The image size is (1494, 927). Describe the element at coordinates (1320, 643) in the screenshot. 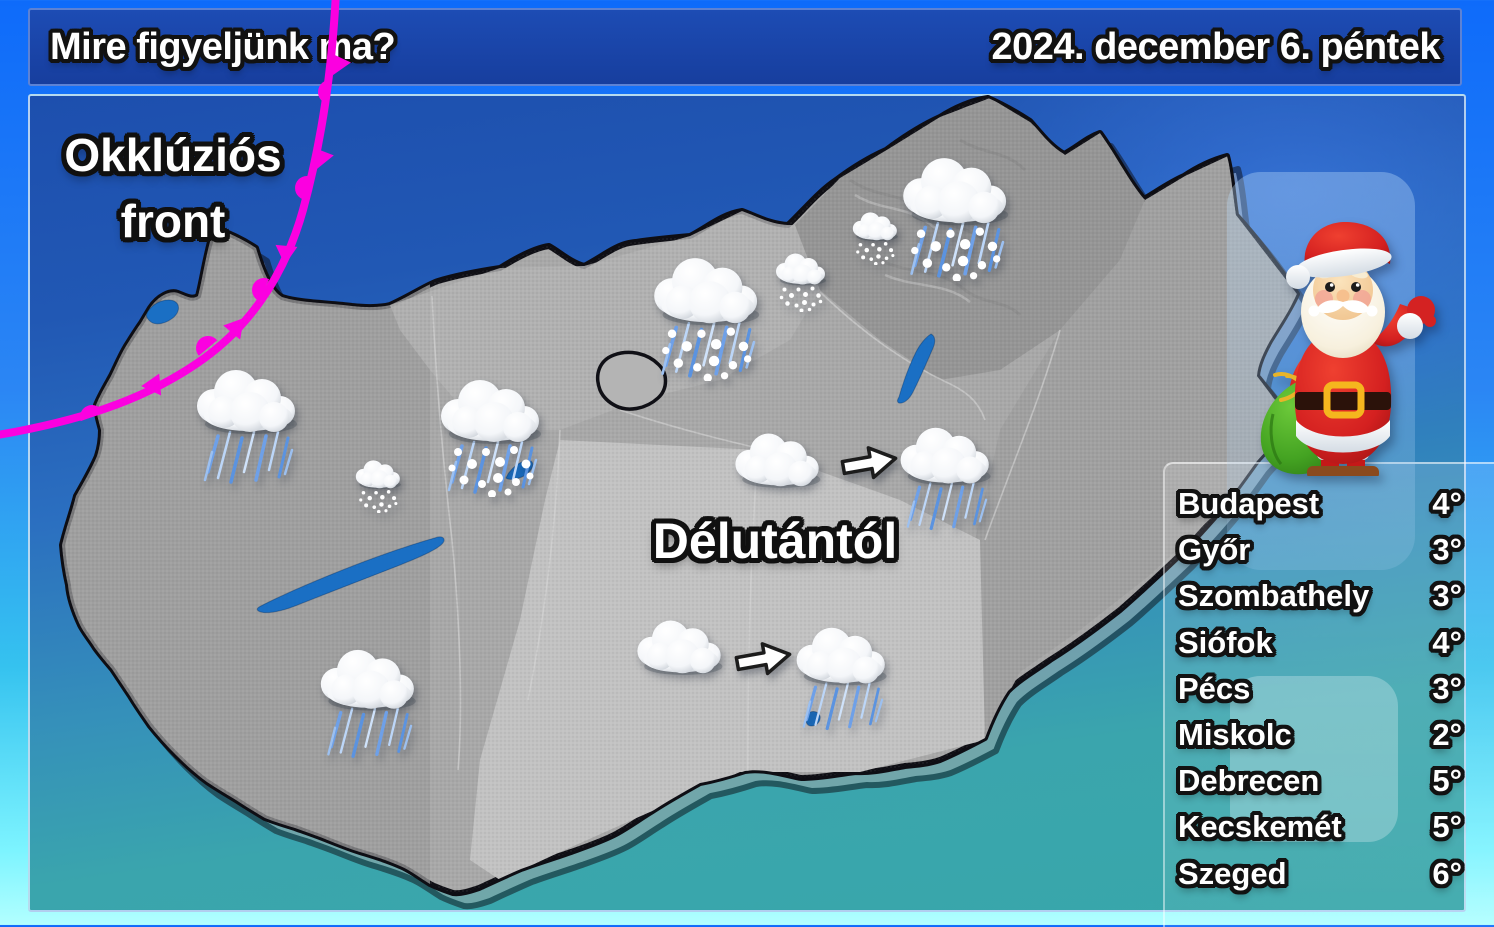

I see `city-row: Siófok 4°` at that location.